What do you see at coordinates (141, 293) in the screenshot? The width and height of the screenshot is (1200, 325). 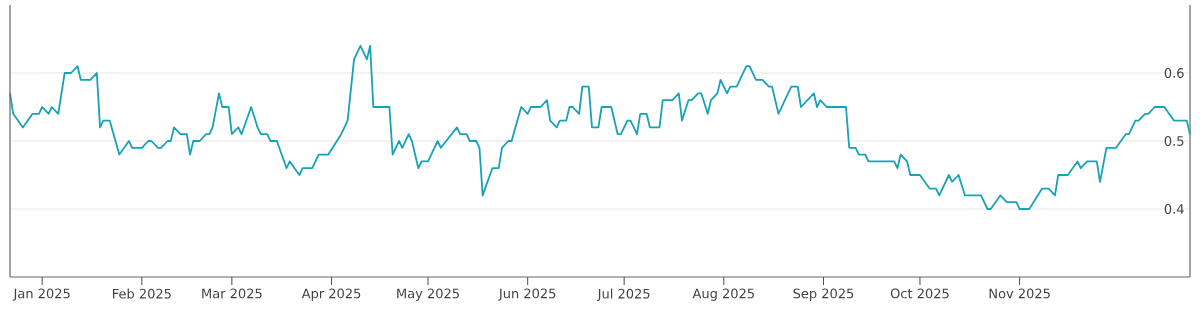 I see `x-tick-label: Feb 2025` at bounding box center [141, 293].